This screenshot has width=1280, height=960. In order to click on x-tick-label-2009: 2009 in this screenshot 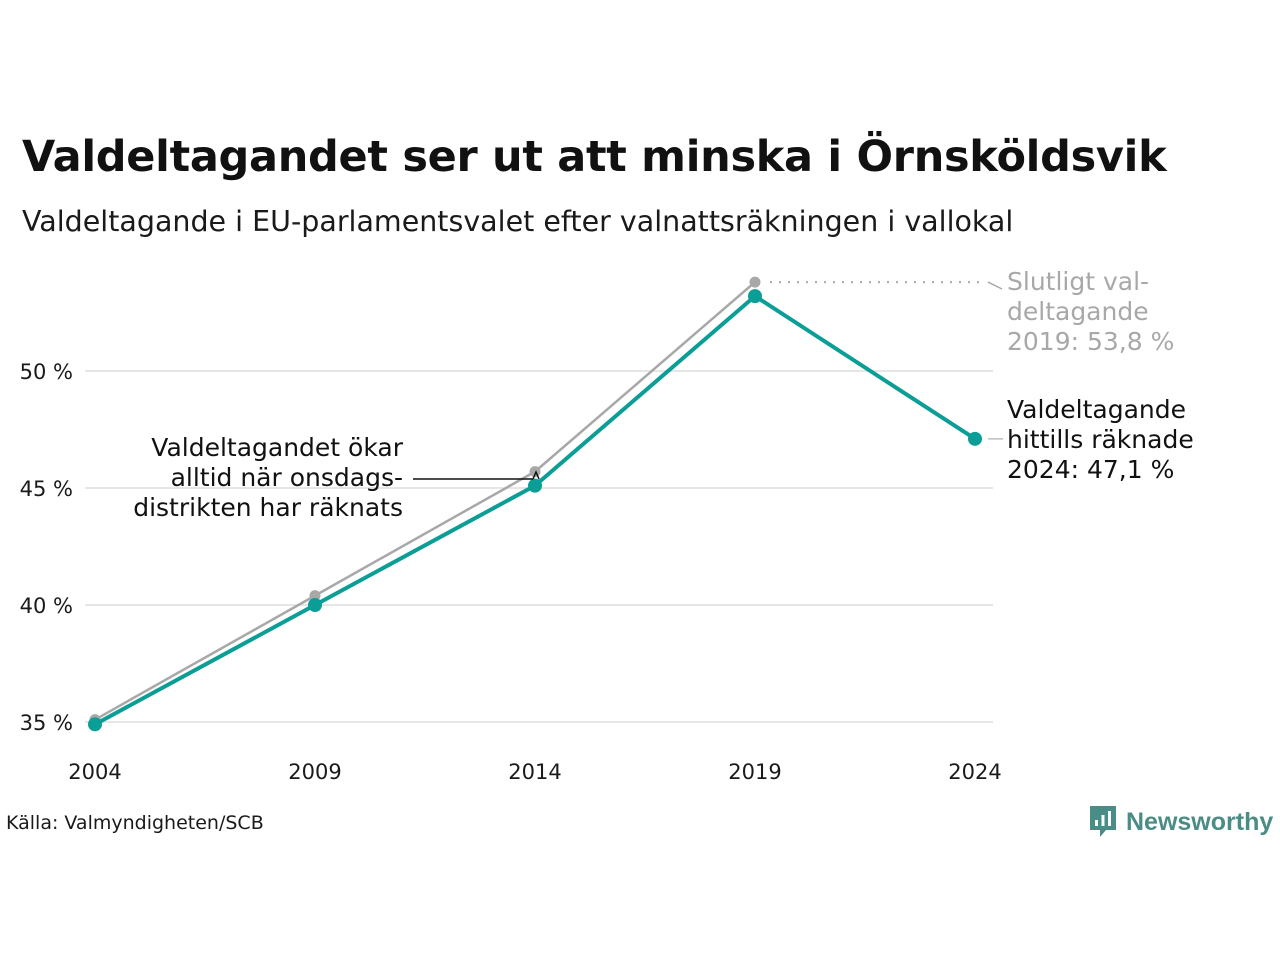, I will do `click(314, 772)`.